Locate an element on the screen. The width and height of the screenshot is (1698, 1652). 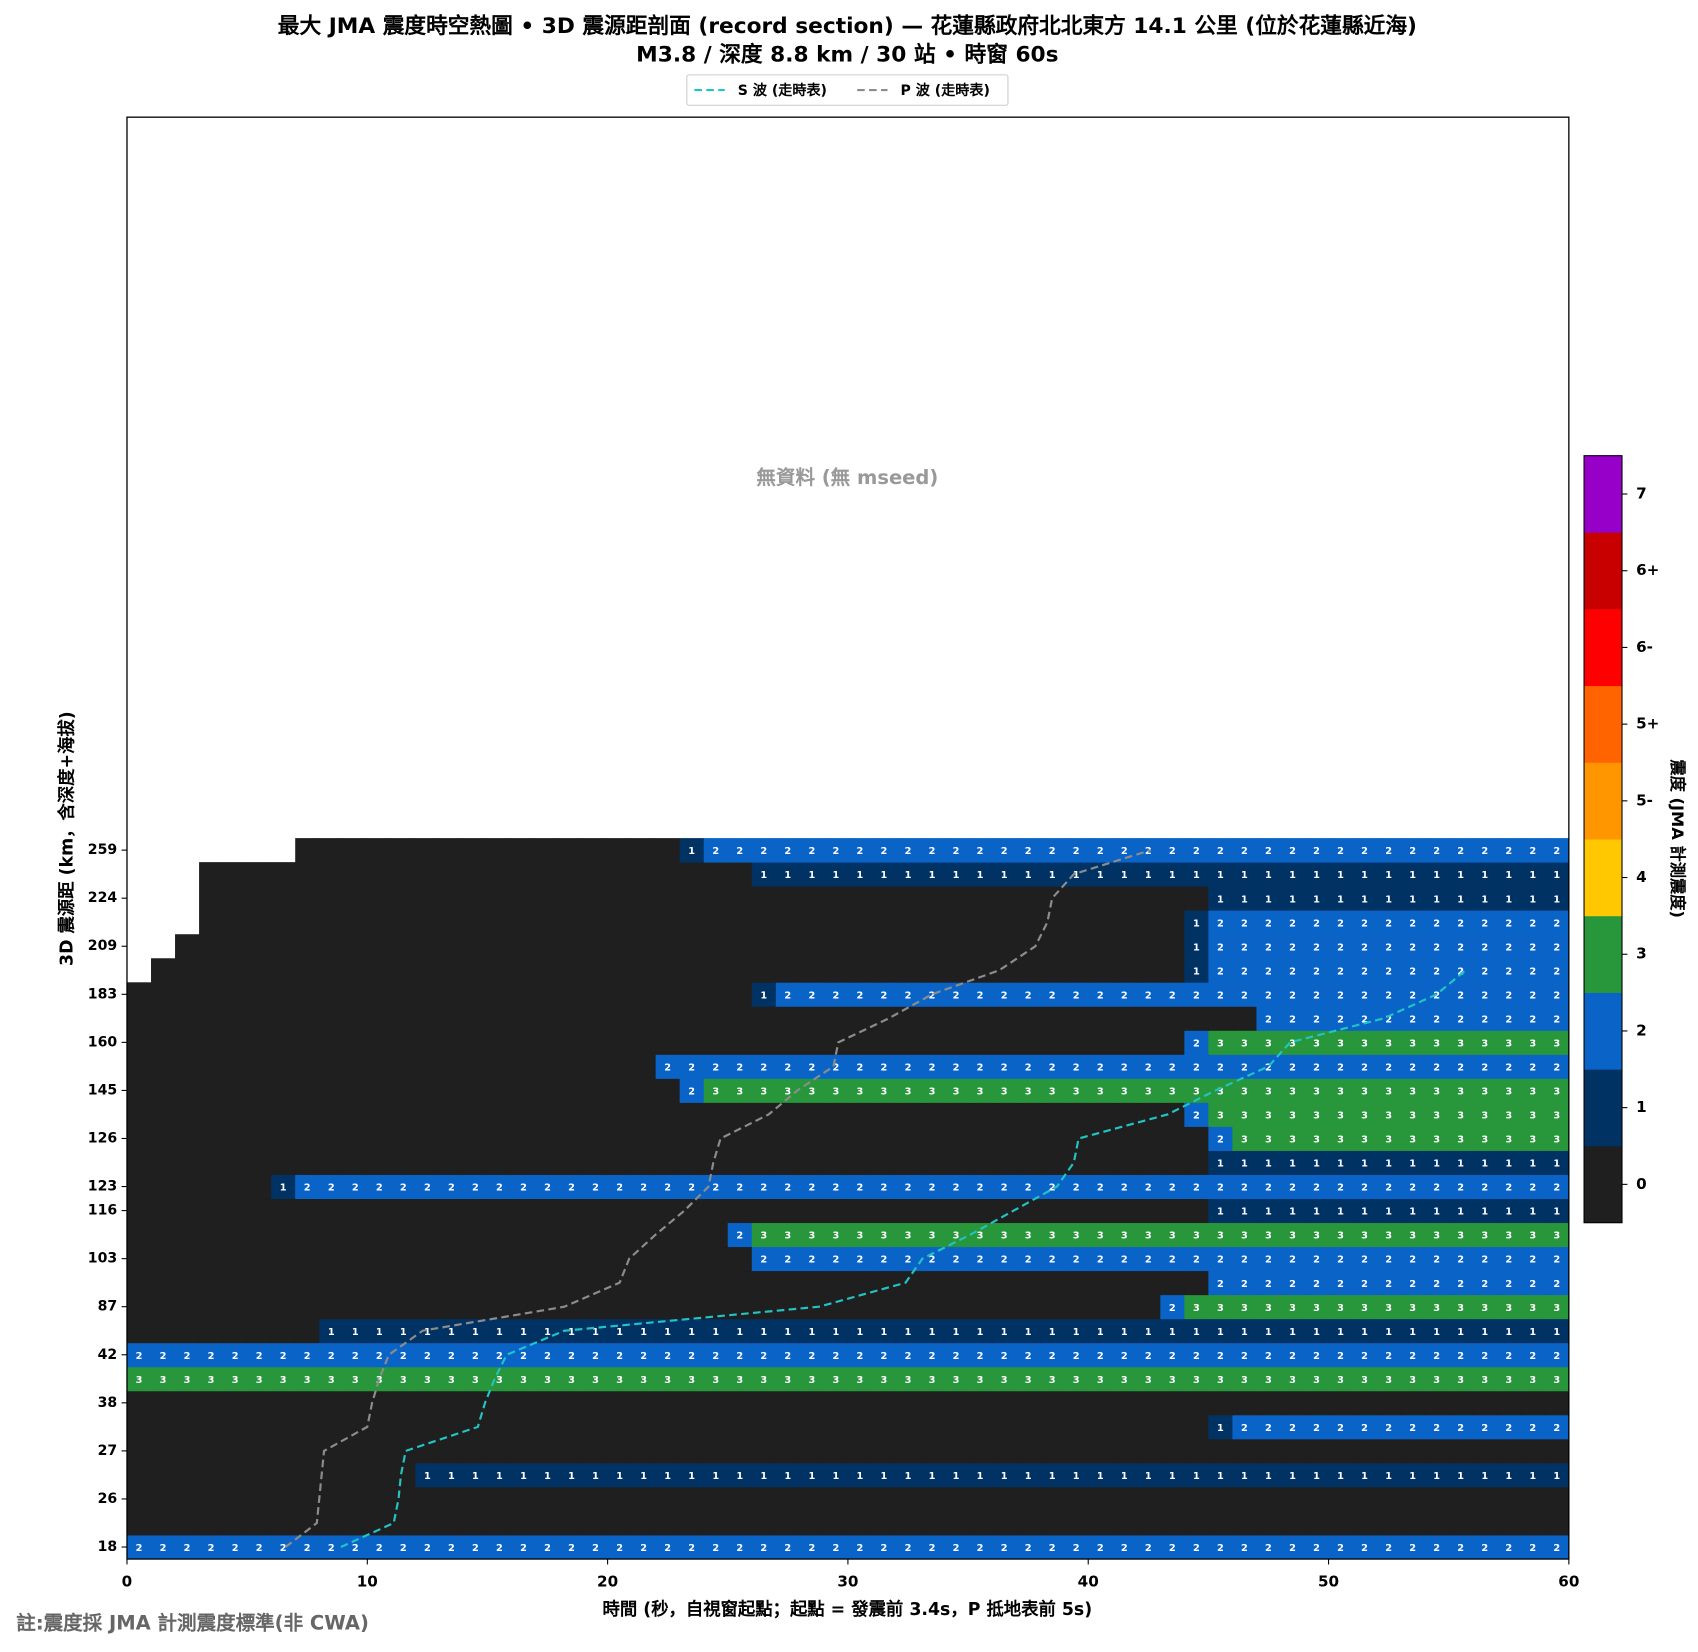
colorbar-segment is located at coordinates (1603, 878).